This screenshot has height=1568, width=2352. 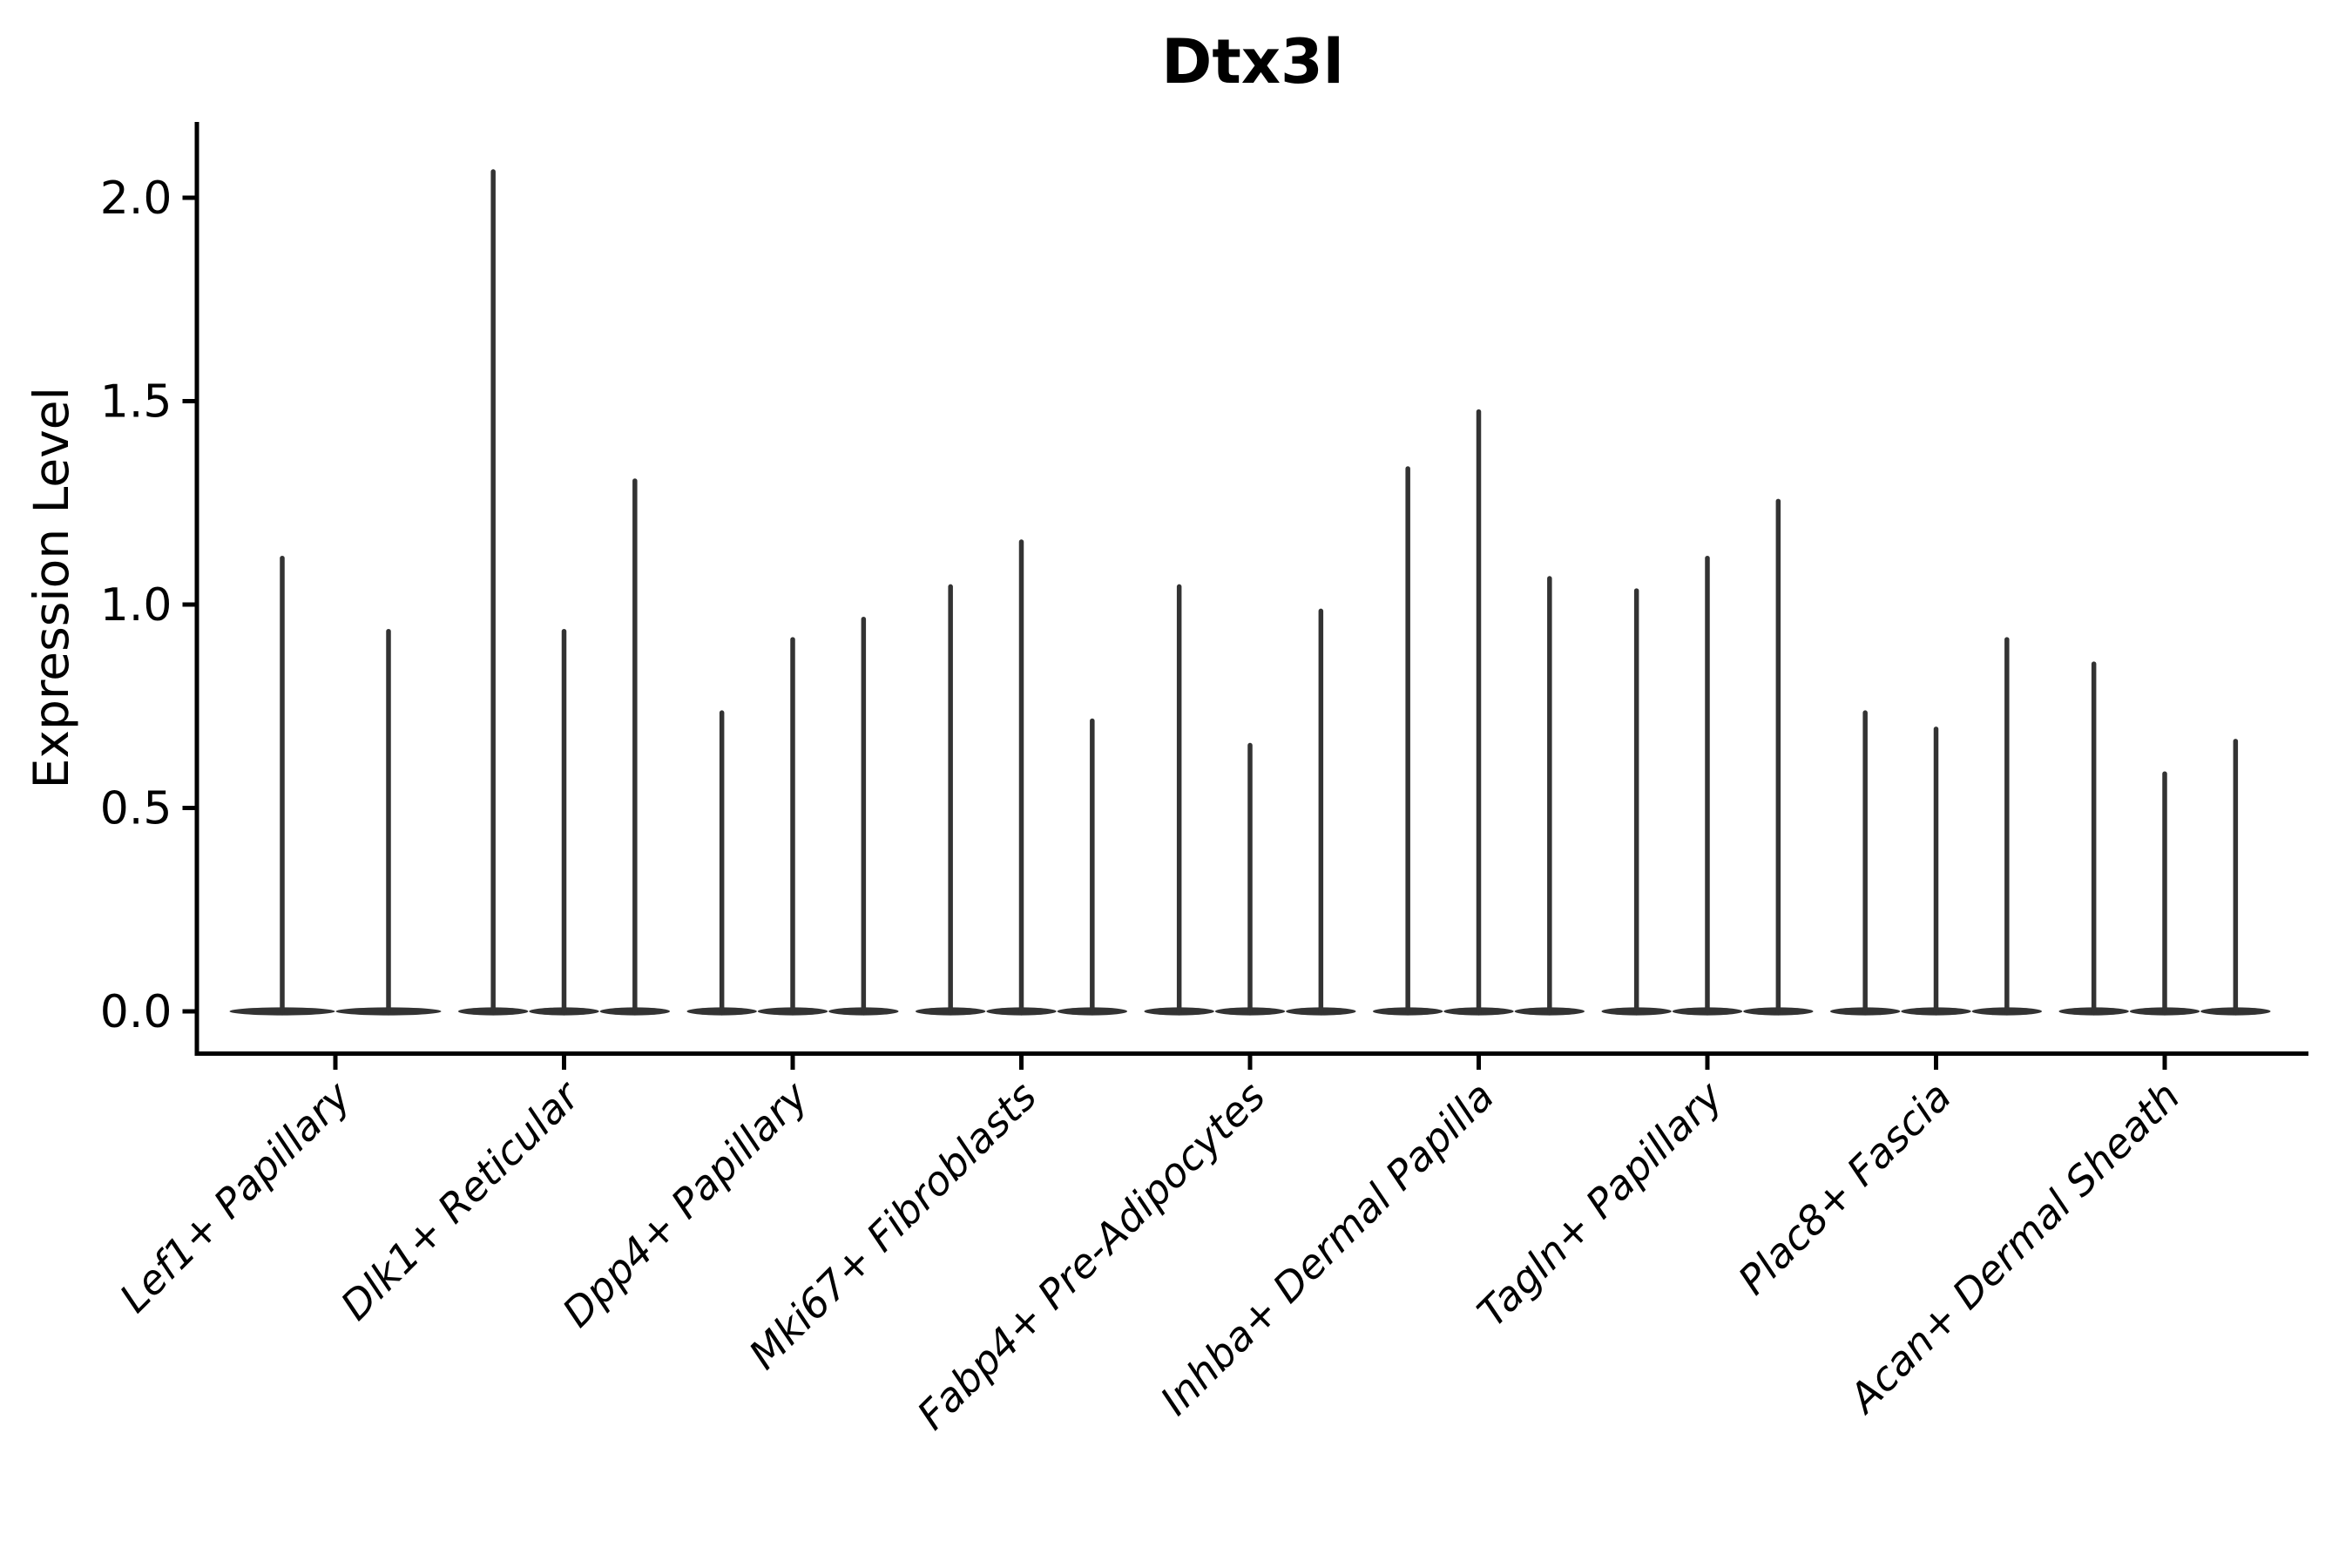 What do you see at coordinates (1252, 62) in the screenshot?
I see `plot-title: Dtx3l` at bounding box center [1252, 62].